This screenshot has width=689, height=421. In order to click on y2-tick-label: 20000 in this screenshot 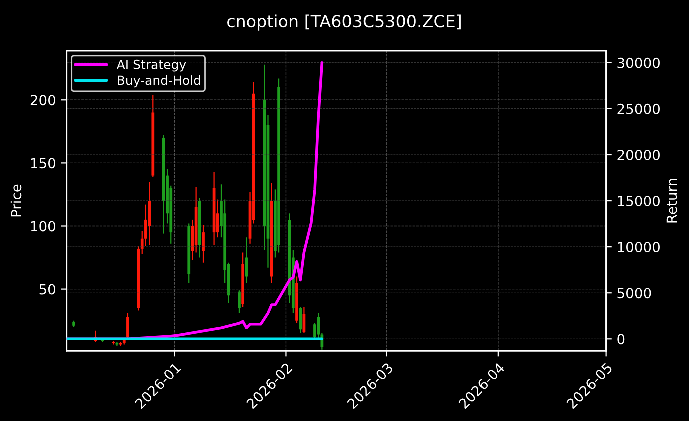, I will do `click(639, 155)`.